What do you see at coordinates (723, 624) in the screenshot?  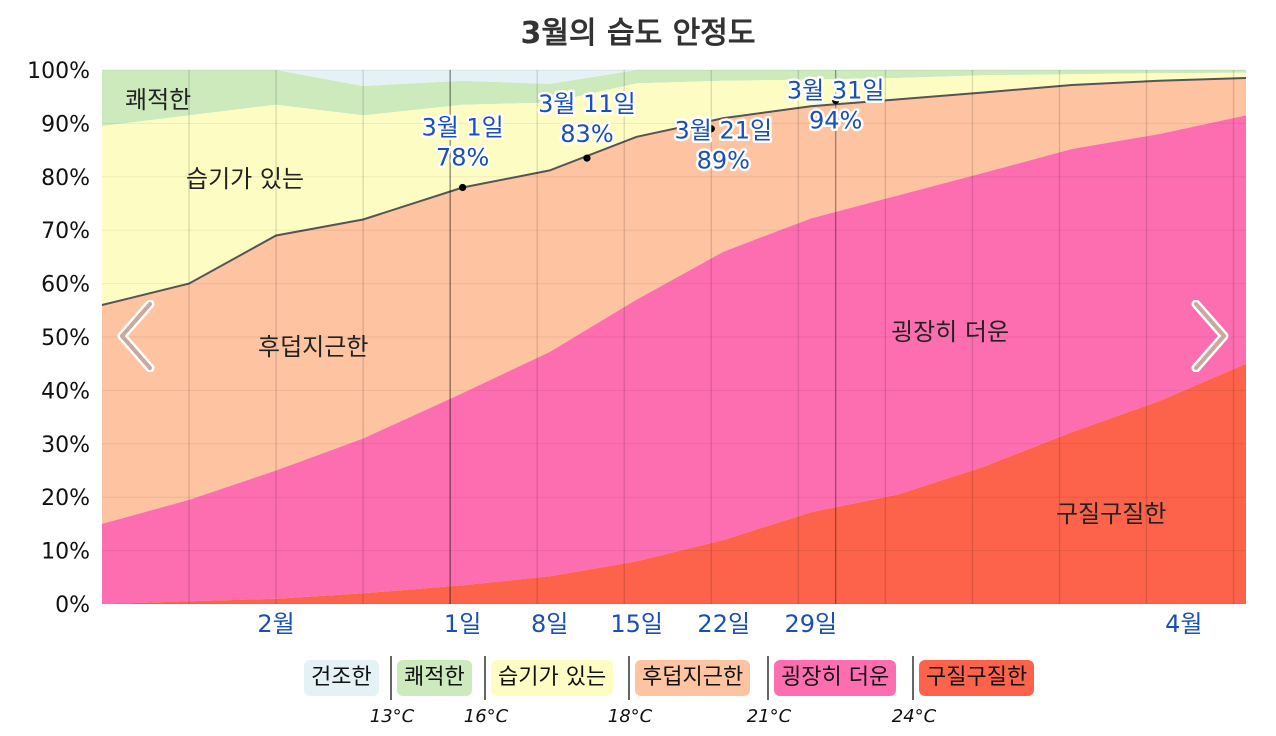 I see `x-tick-label: 22일` at bounding box center [723, 624].